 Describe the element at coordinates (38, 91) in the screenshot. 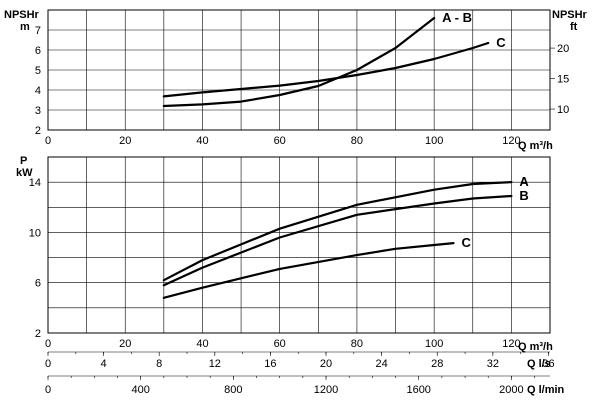

I see `y-tick-label: 4` at that location.